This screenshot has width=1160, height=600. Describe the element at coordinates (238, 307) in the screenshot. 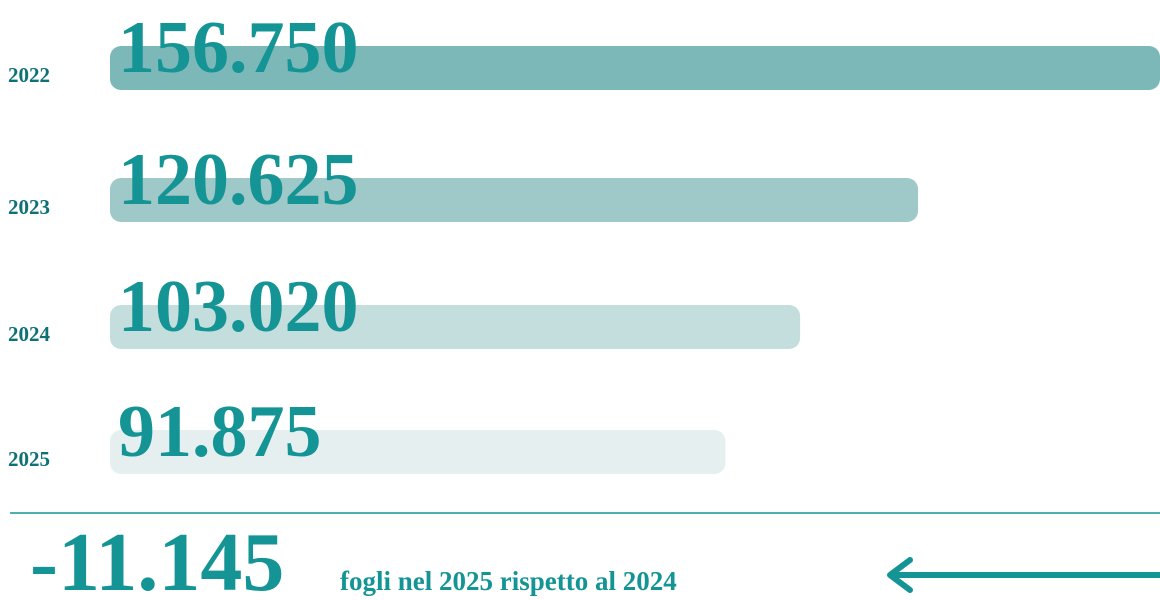

I see `value-label: 103.020` at that location.